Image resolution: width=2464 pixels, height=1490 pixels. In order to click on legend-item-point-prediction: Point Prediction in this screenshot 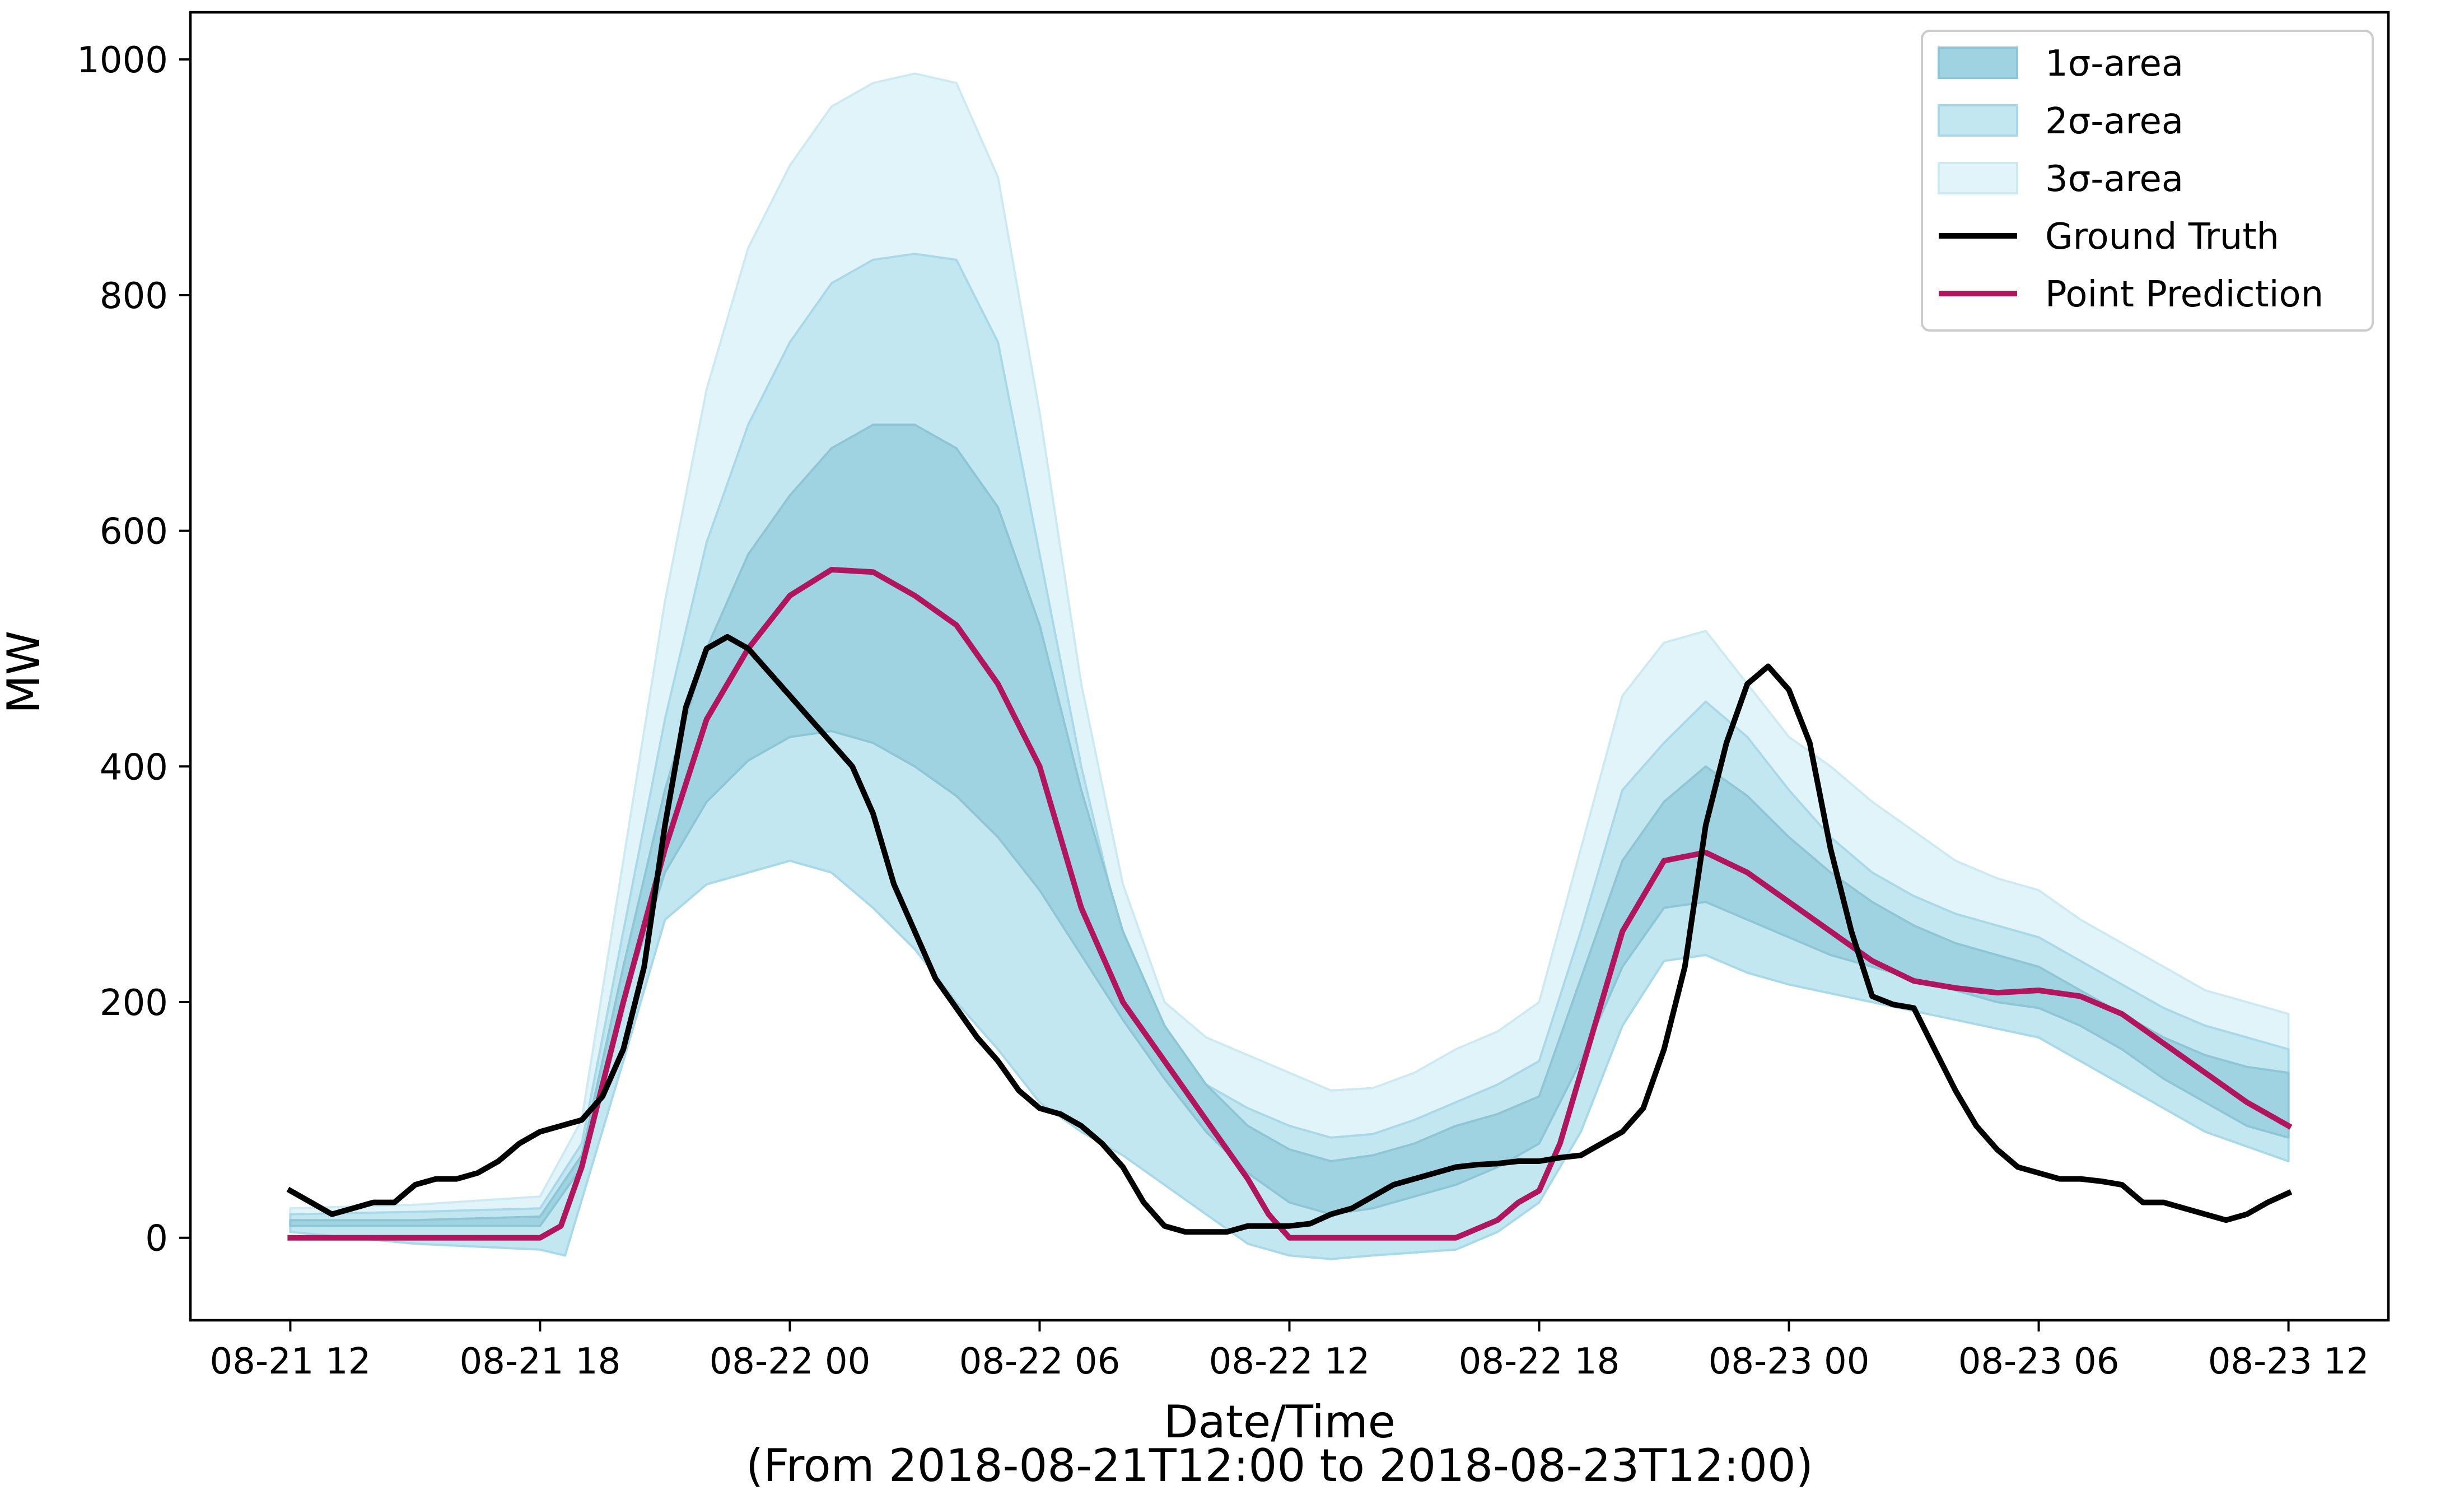, I will do `click(2131, 295)`.